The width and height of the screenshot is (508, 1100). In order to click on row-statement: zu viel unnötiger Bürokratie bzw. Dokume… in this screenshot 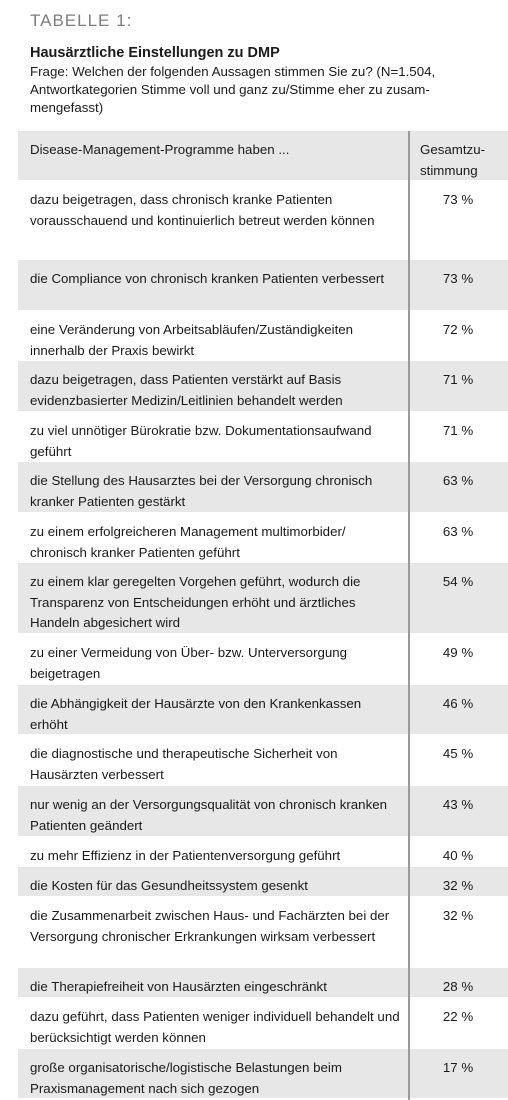, I will do `click(201, 441)`.